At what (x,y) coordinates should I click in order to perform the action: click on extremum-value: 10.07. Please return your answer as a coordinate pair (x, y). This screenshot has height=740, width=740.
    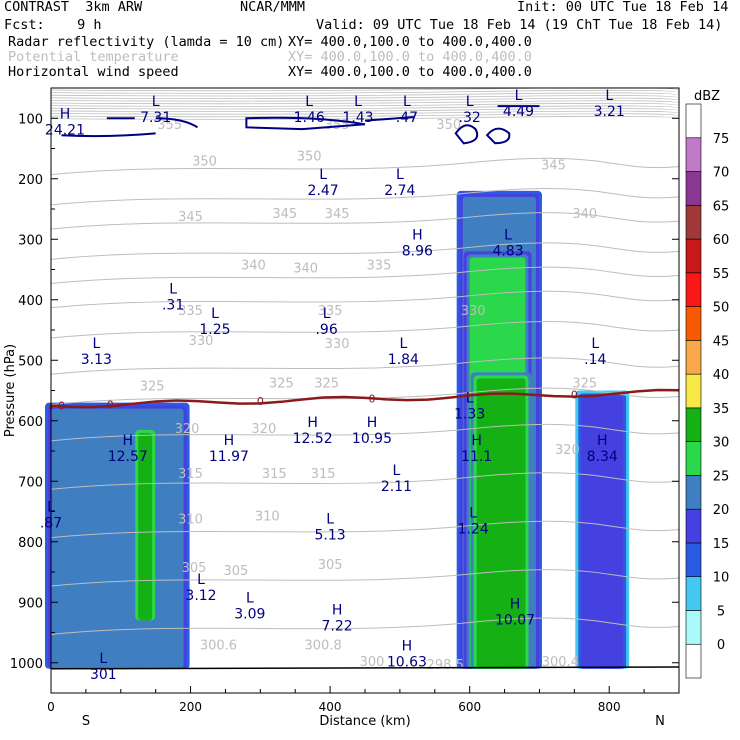
    Looking at the image, I should click on (515, 620).